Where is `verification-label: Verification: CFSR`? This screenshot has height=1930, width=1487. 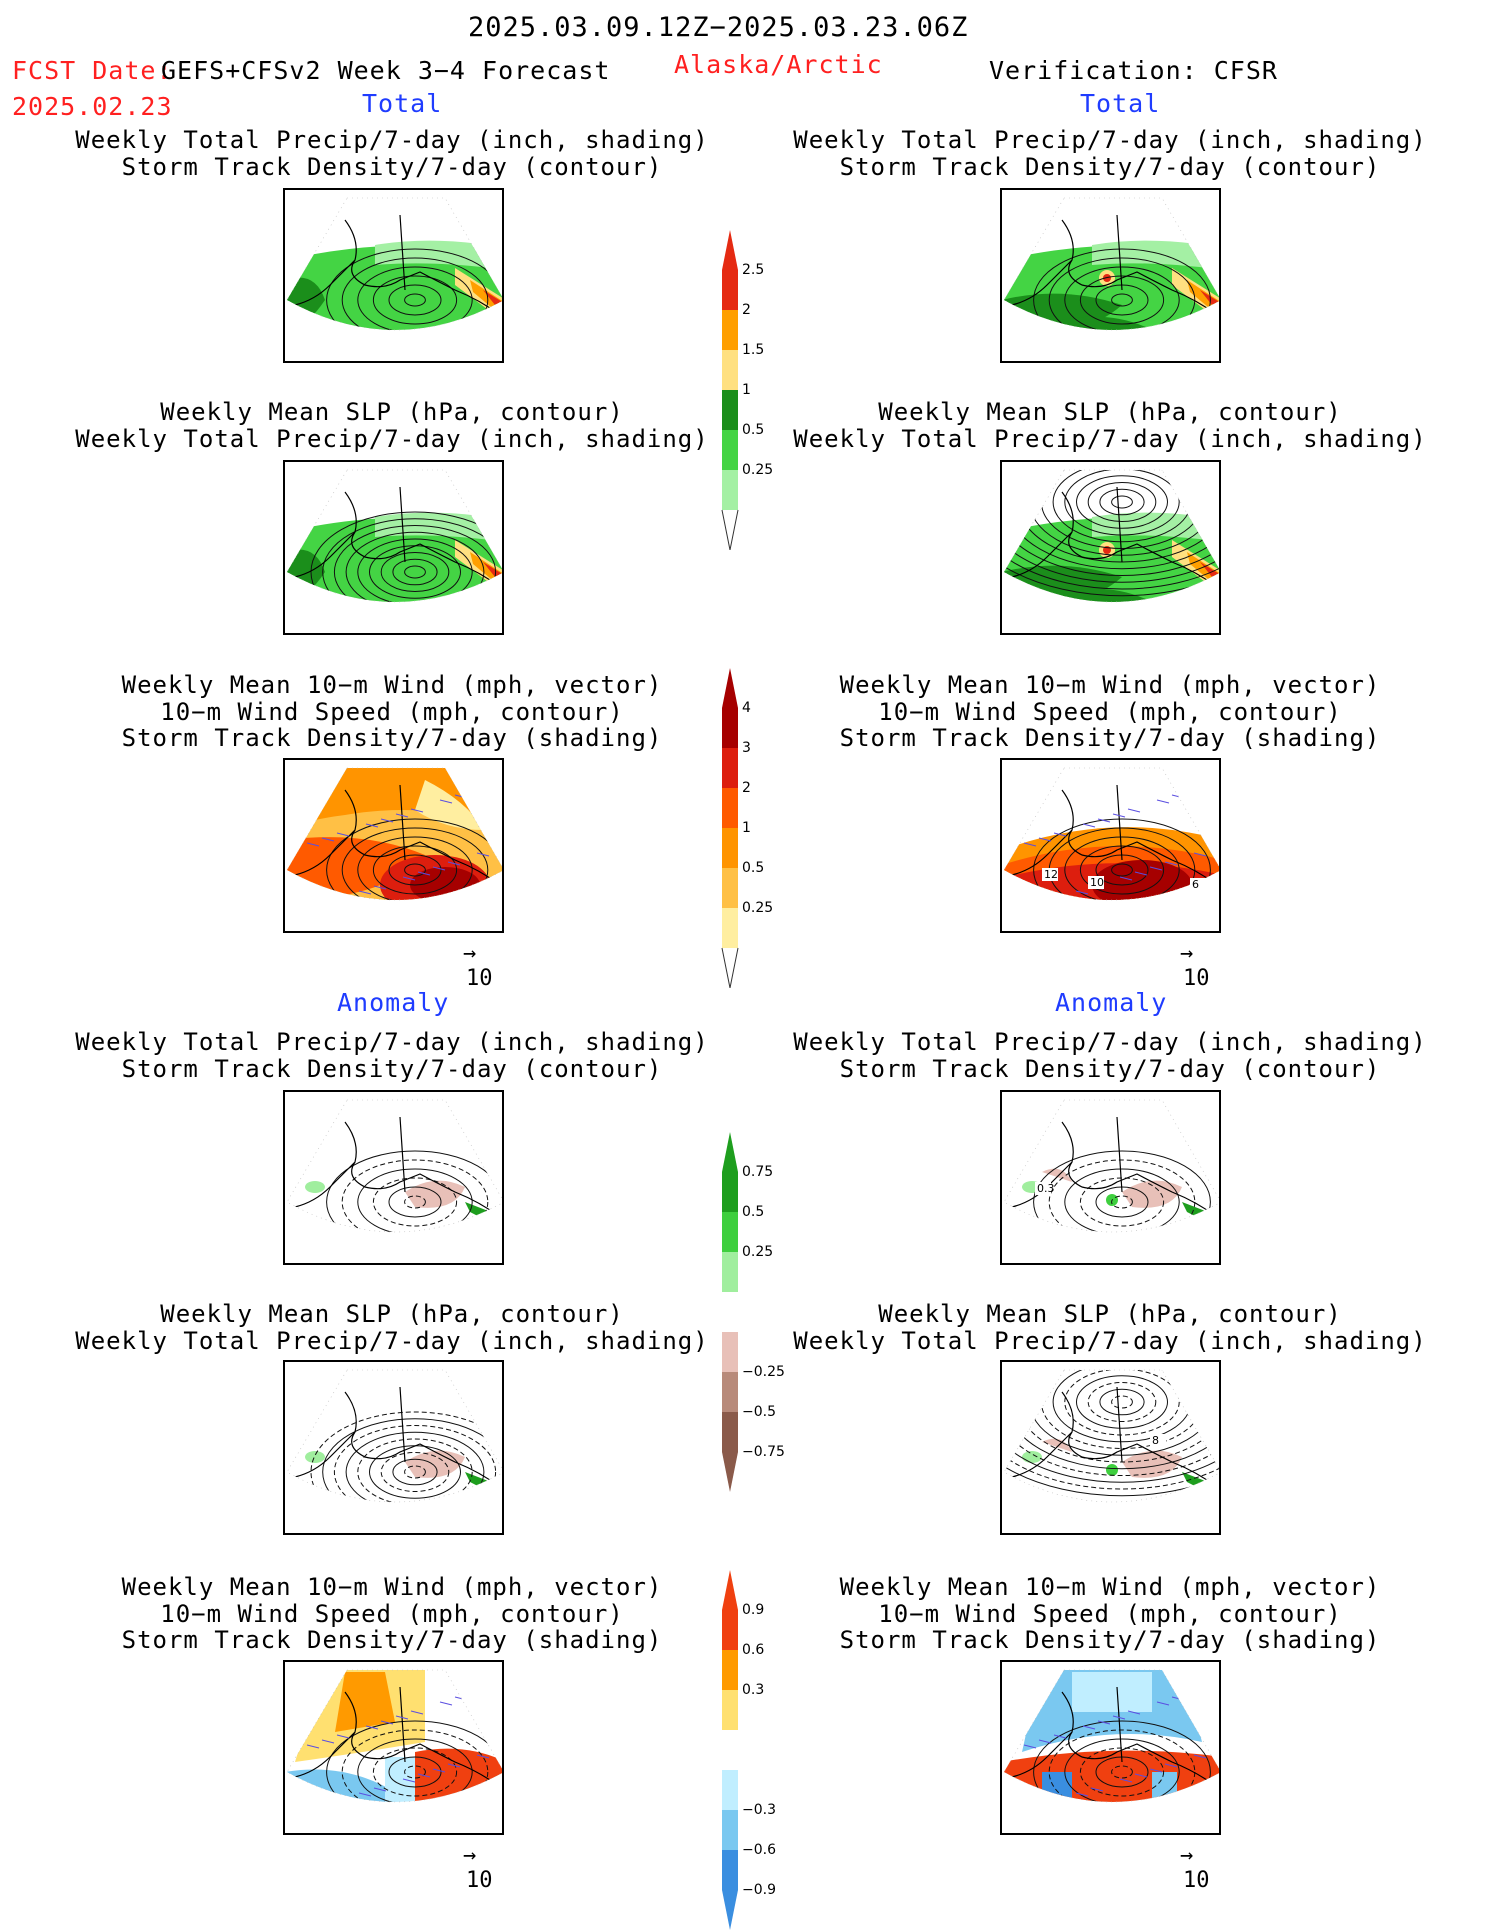
verification-label: Verification: CFSR is located at coordinates (1133, 70).